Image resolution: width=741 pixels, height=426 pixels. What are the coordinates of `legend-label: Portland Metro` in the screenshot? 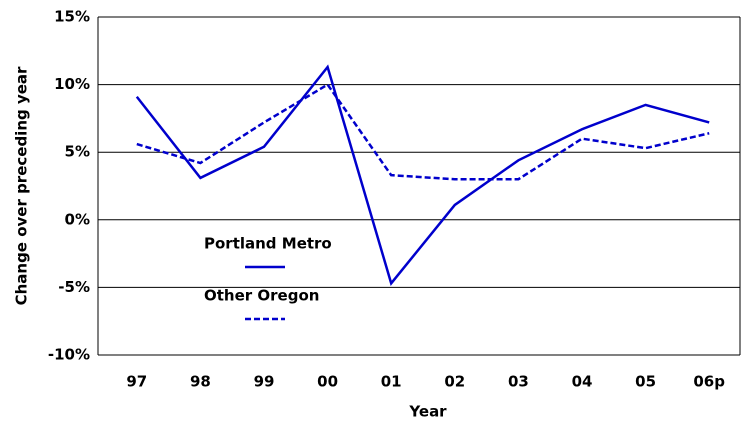 It's located at (268, 244).